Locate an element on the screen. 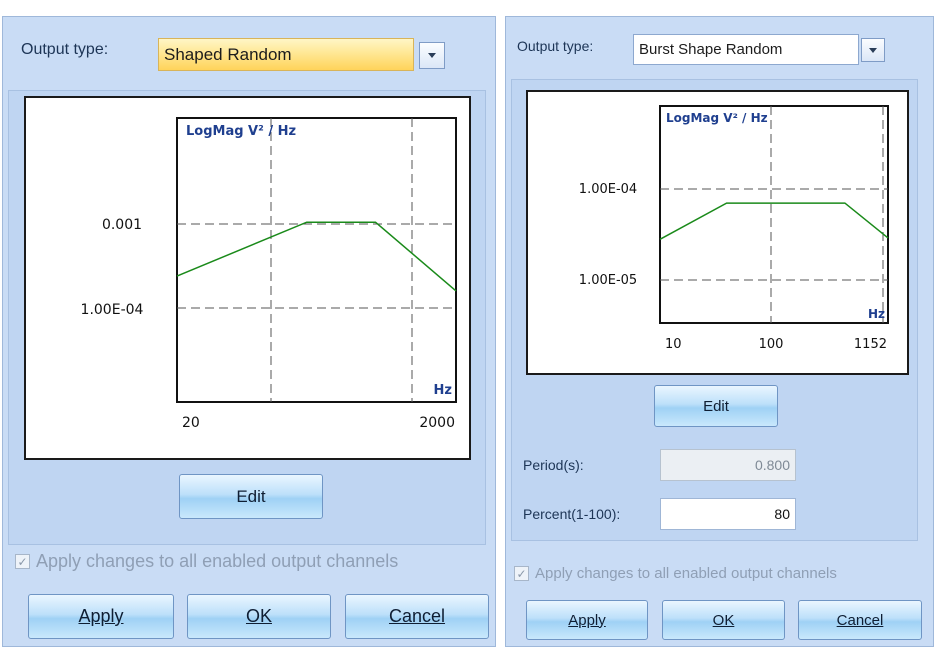  period-value: 0.800 is located at coordinates (772, 465).